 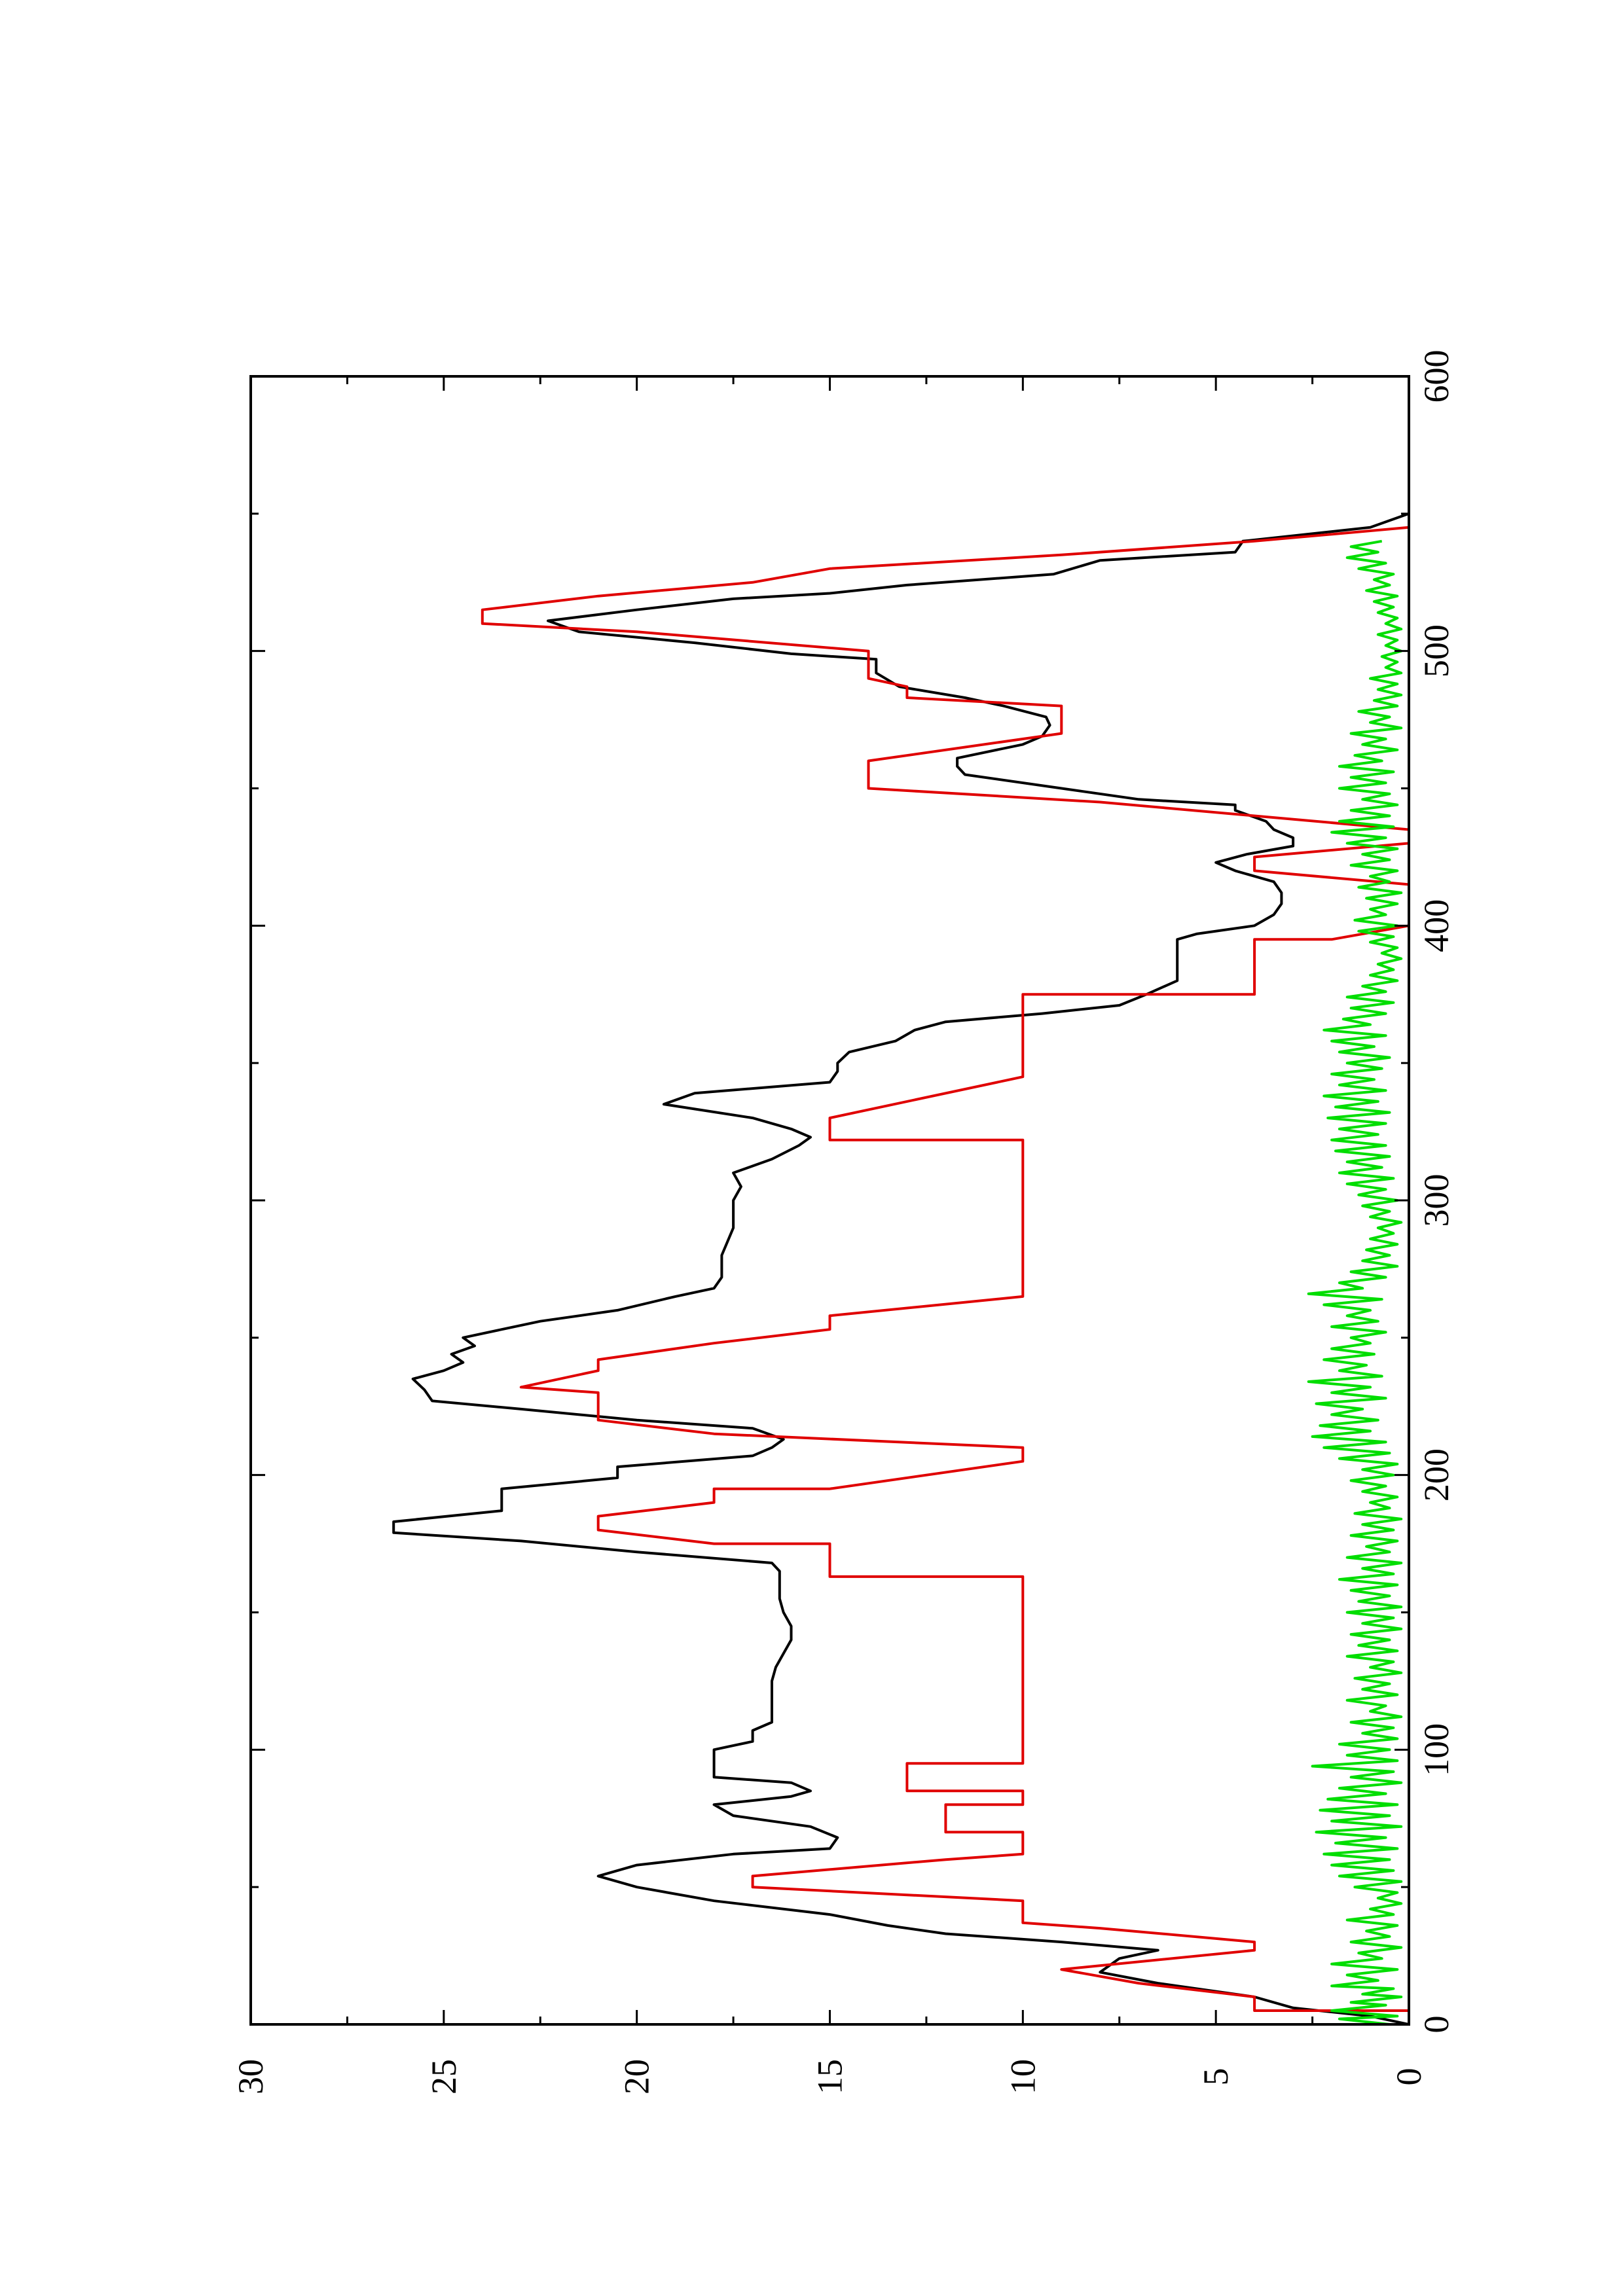 I want to click on x-tick-label: 600, so click(x=1436, y=376).